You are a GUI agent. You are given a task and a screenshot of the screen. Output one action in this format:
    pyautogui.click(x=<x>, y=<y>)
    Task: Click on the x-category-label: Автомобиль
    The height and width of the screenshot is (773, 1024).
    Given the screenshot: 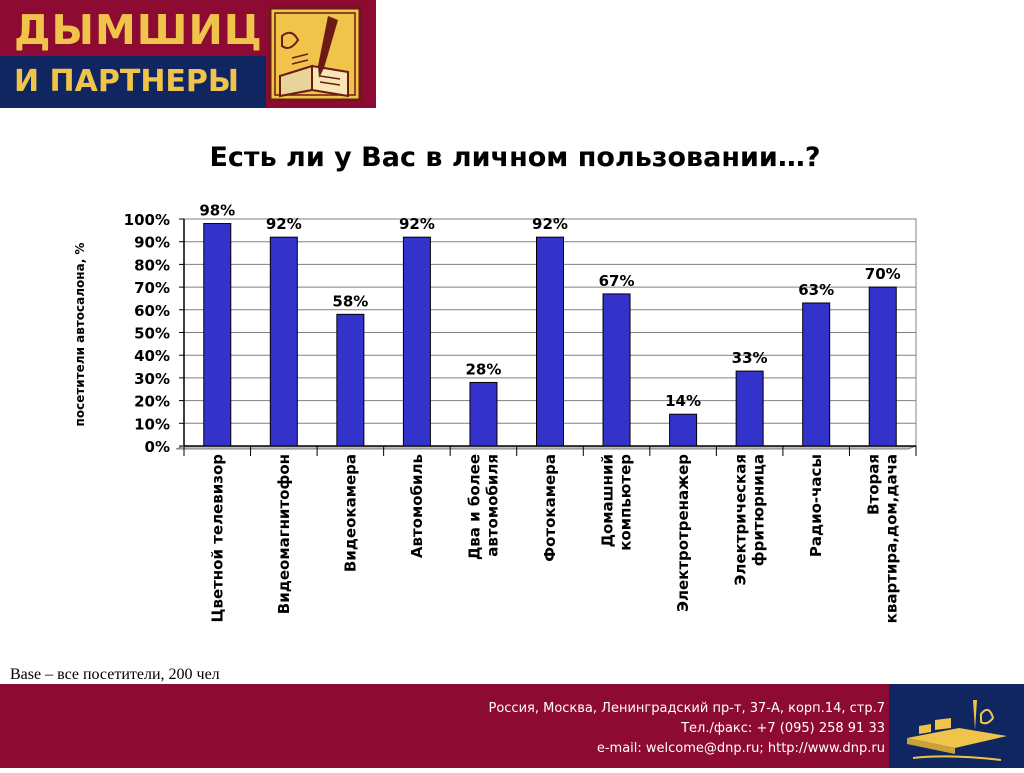 What is the action you would take?
    pyautogui.click(x=417, y=506)
    